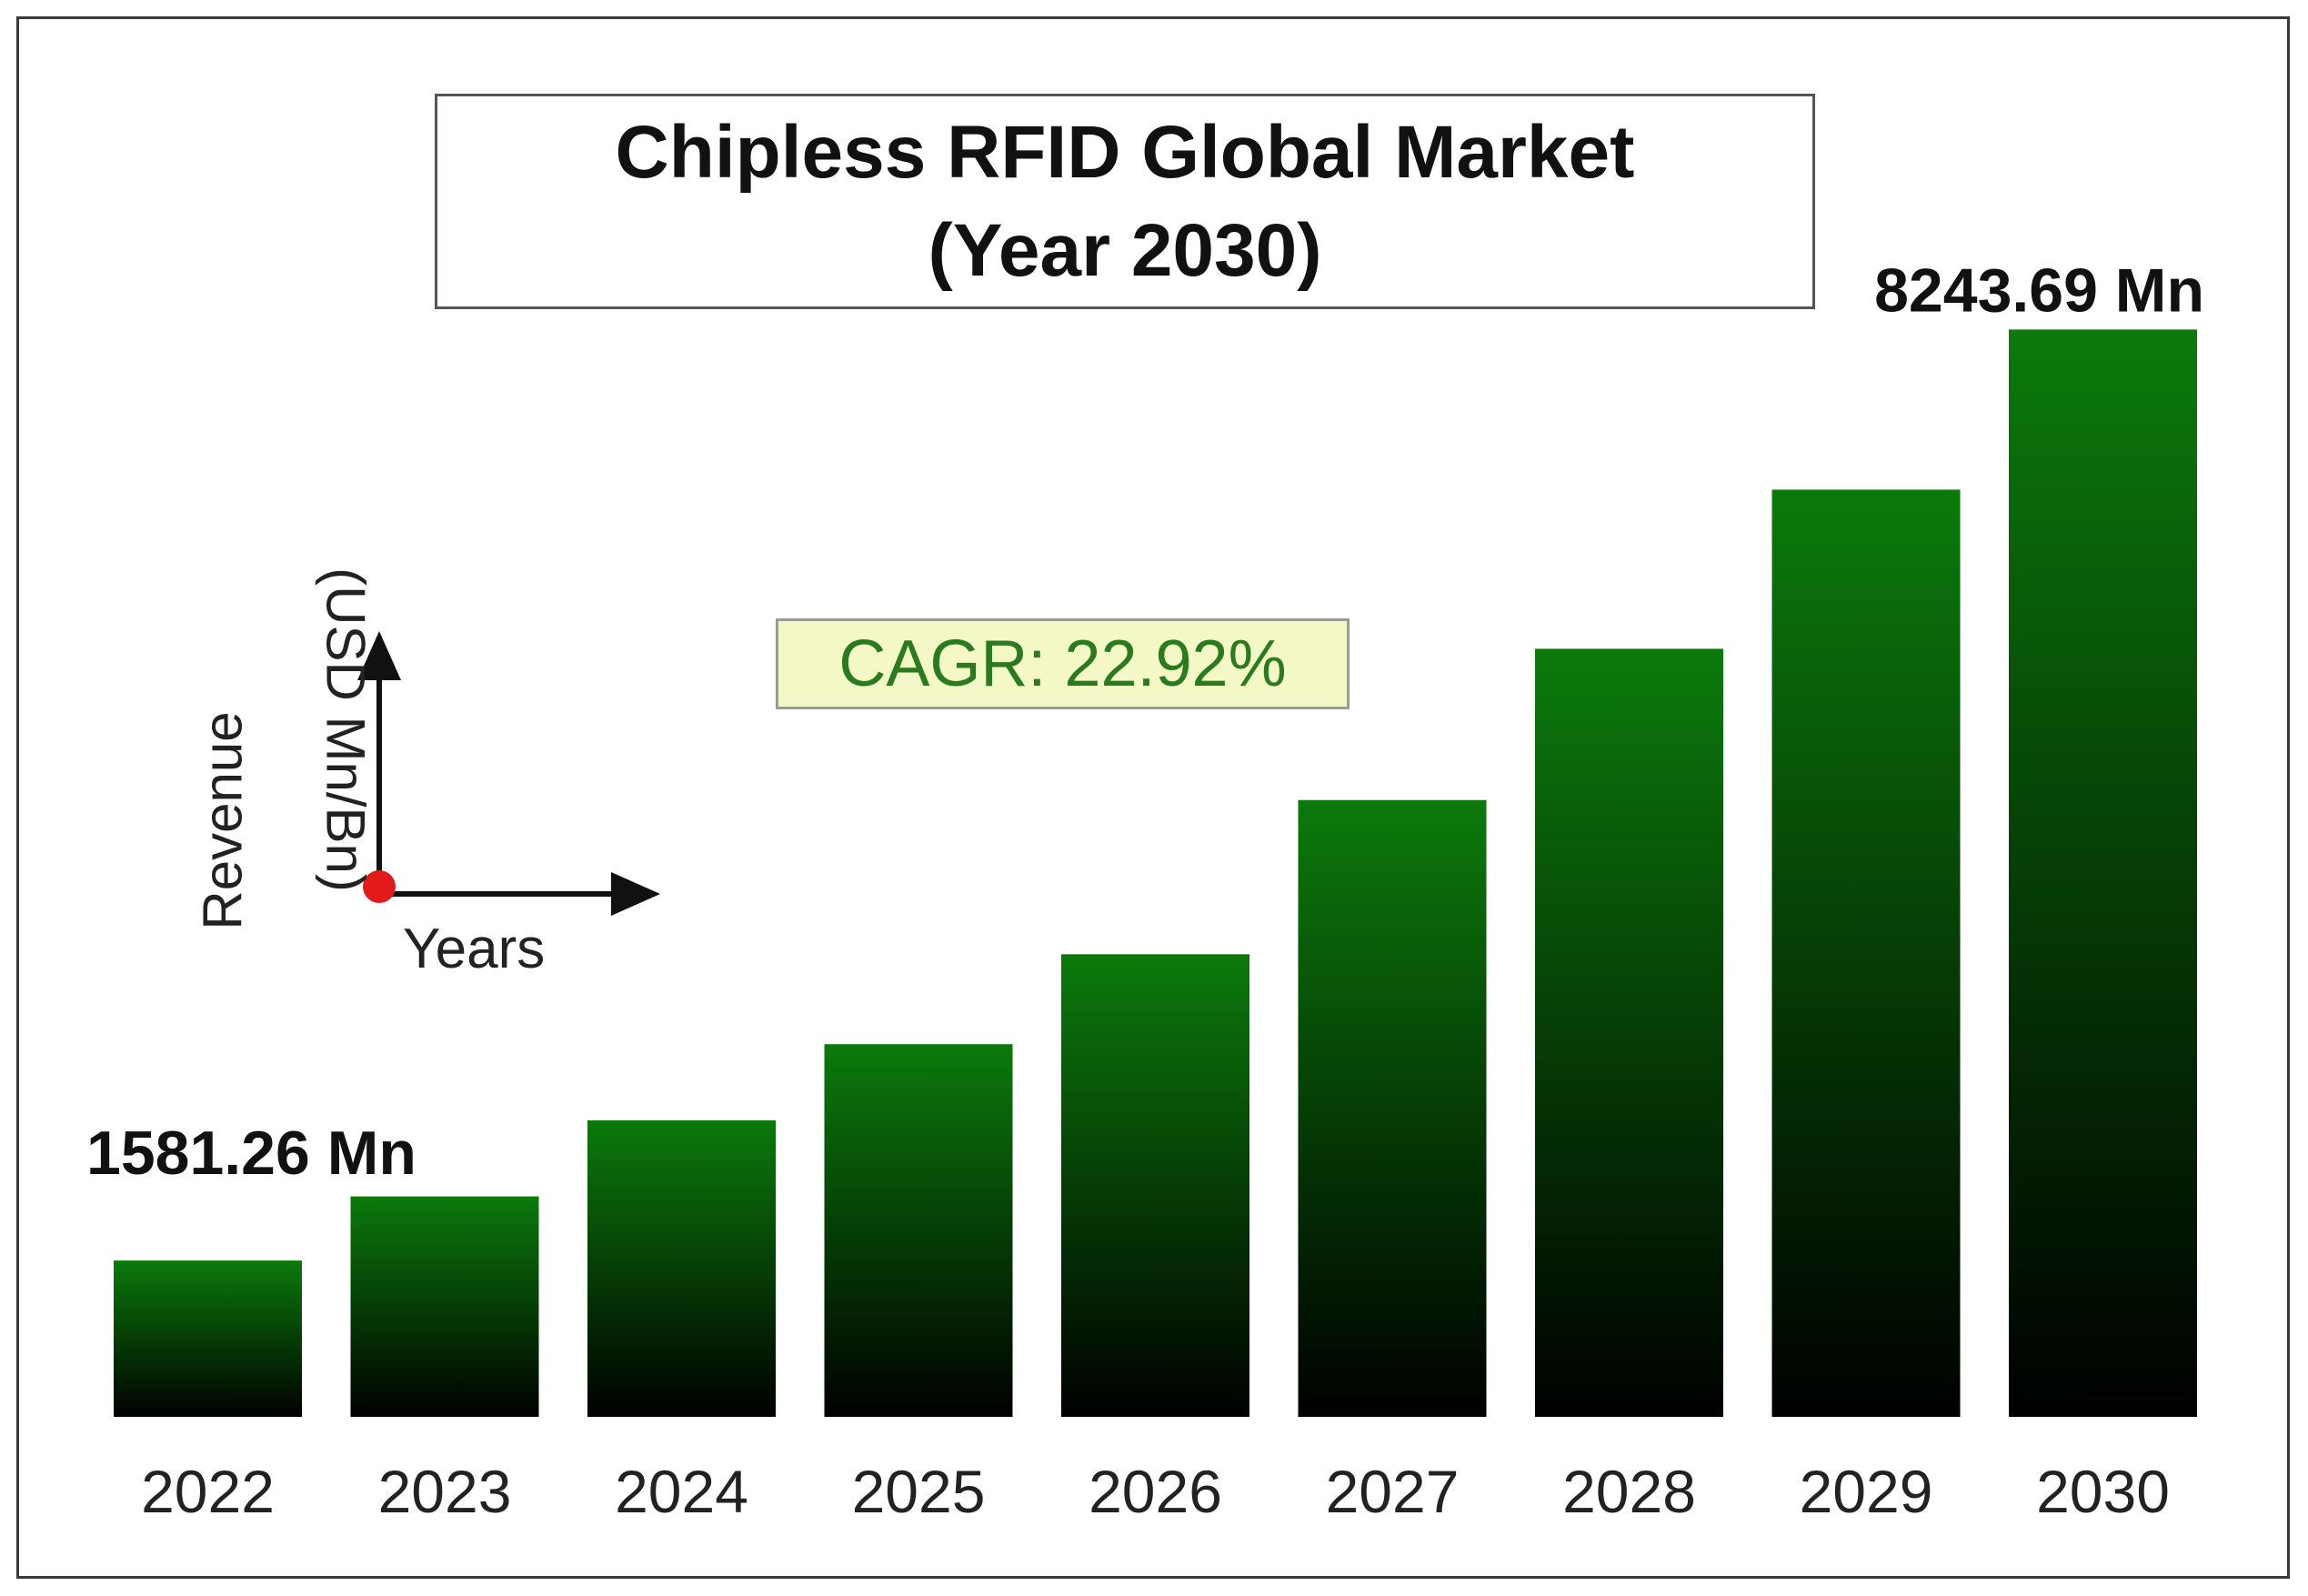 This screenshot has height=1596, width=2308. Describe the element at coordinates (1392, 1108) in the screenshot. I see `bar-2027` at that location.